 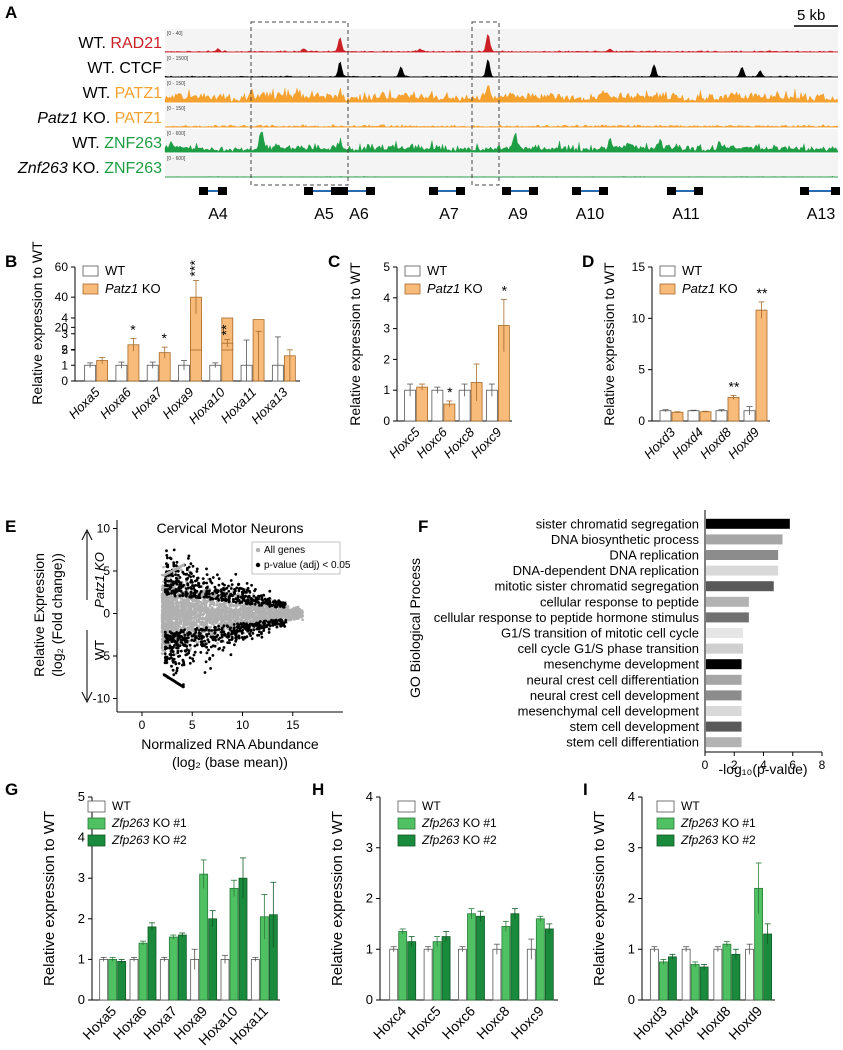 I want to click on track-label-factor: PATZ1, so click(x=136, y=118).